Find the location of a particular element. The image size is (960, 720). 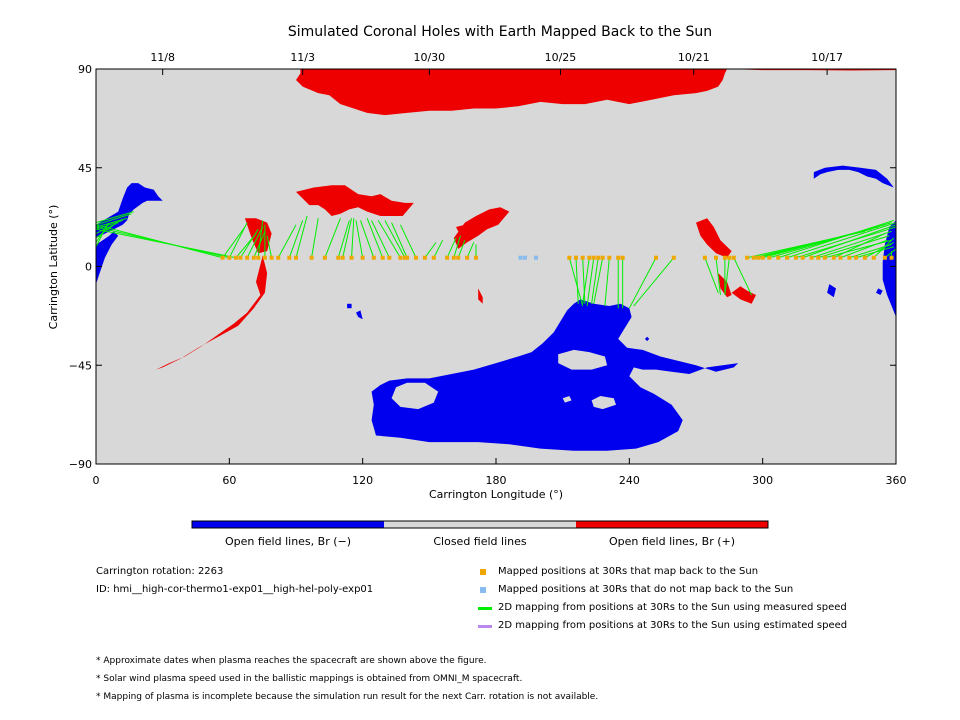

estimated-line-icon is located at coordinates (485, 626).